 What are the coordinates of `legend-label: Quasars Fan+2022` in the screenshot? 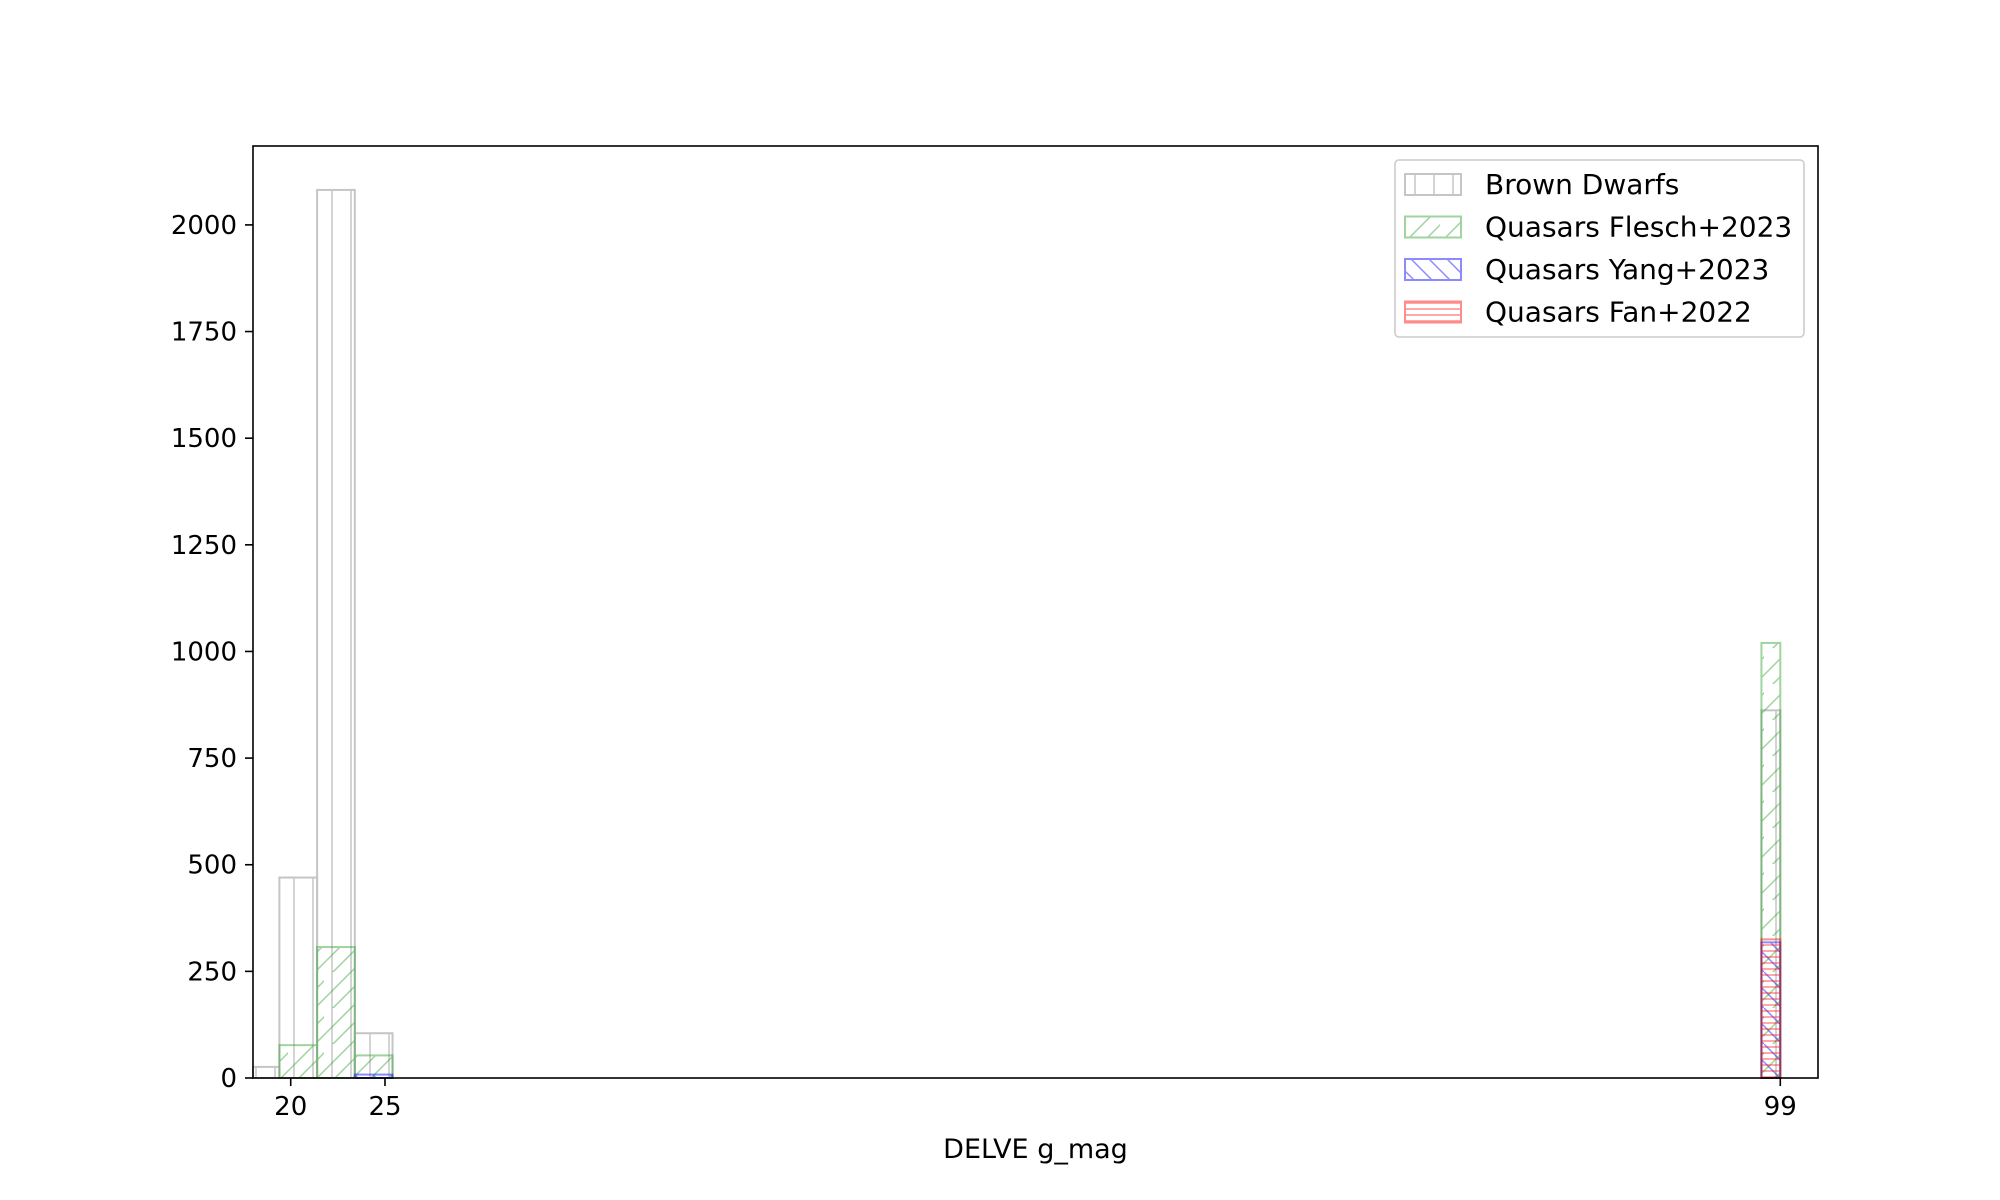 It's located at (1618, 312).